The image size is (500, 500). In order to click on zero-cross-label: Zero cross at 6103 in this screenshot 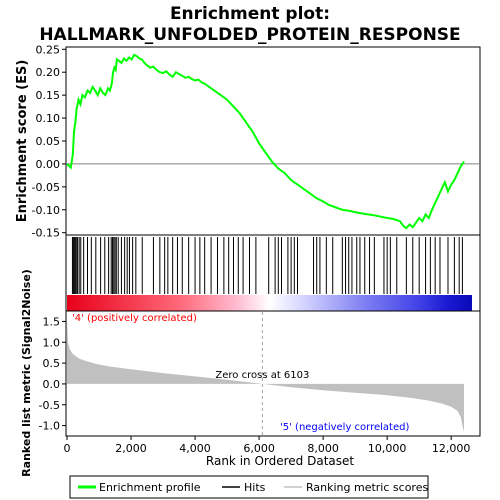, I will do `click(262, 375)`.